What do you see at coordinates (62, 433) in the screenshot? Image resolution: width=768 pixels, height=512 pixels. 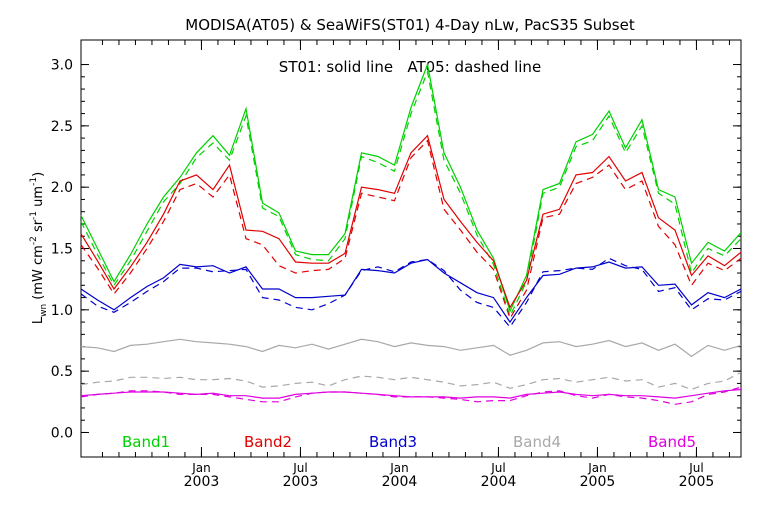 I see `y-tick-label: 0.0` at bounding box center [62, 433].